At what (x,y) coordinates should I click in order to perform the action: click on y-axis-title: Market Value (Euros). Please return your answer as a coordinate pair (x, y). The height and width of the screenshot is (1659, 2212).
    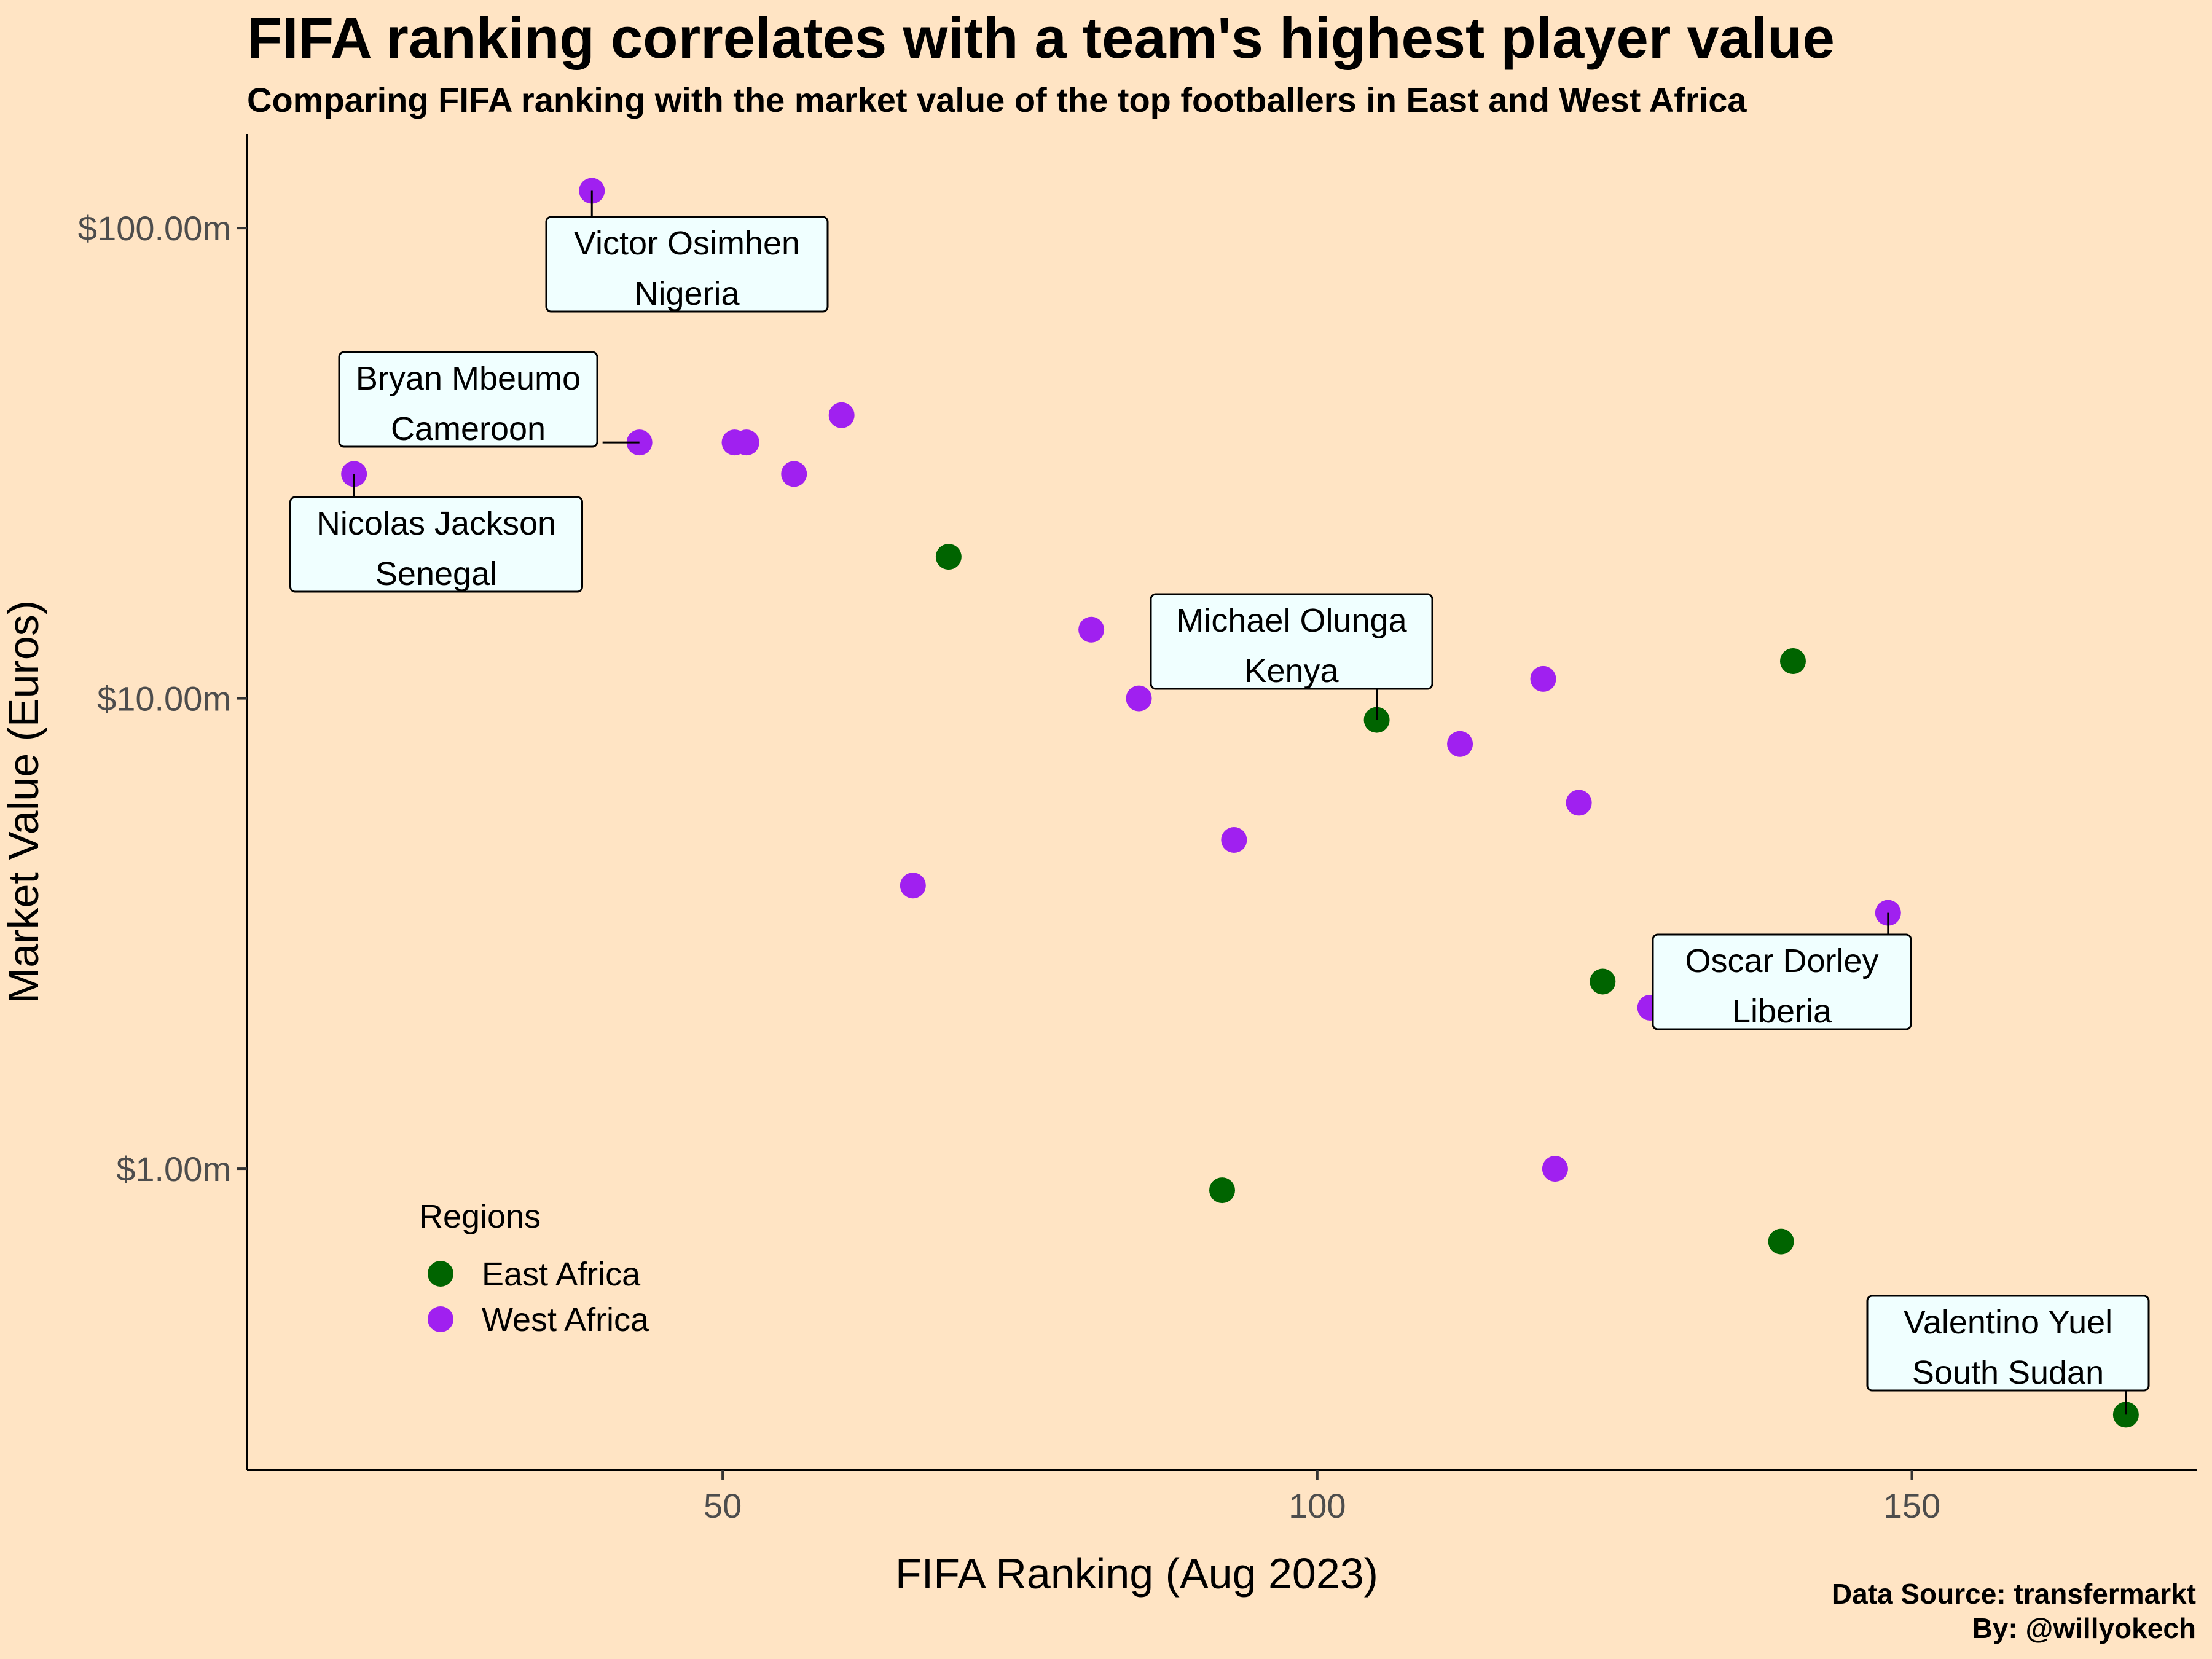
    Looking at the image, I should click on (23, 801).